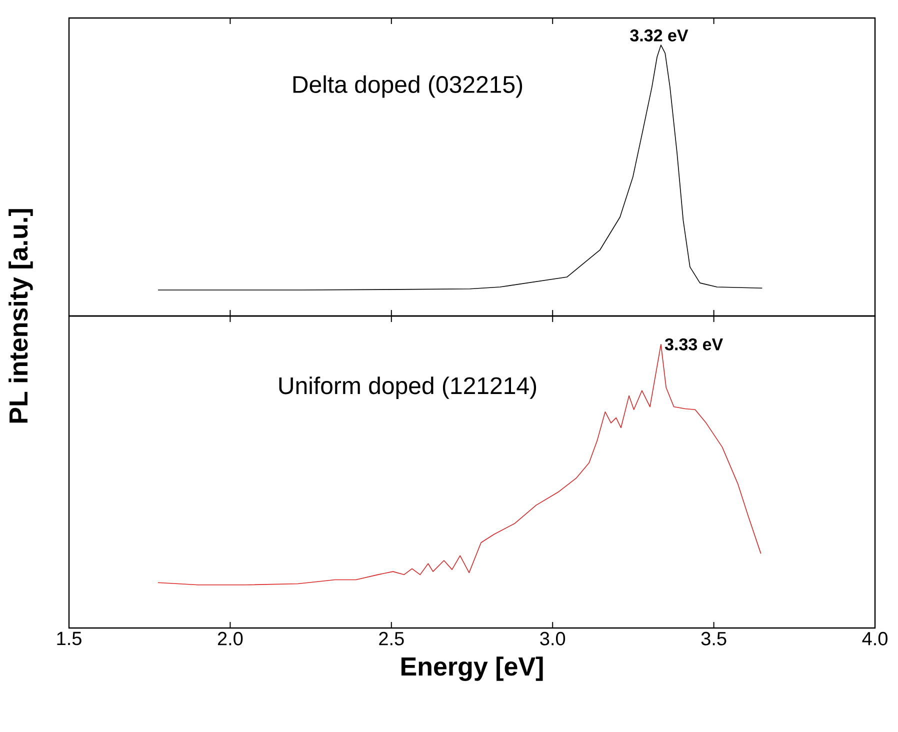 This screenshot has height=732, width=898. I want to click on y-axis-title: PL intensity [a.u.], so click(20, 316).